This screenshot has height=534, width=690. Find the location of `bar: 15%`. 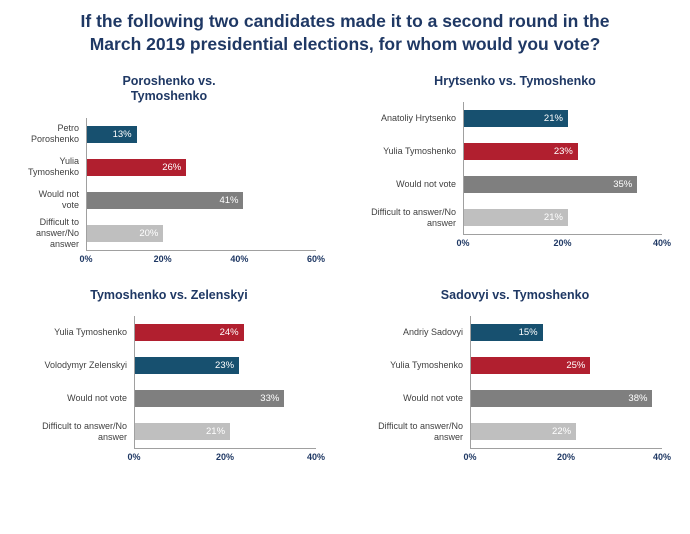

bar: 15% is located at coordinates (507, 333).